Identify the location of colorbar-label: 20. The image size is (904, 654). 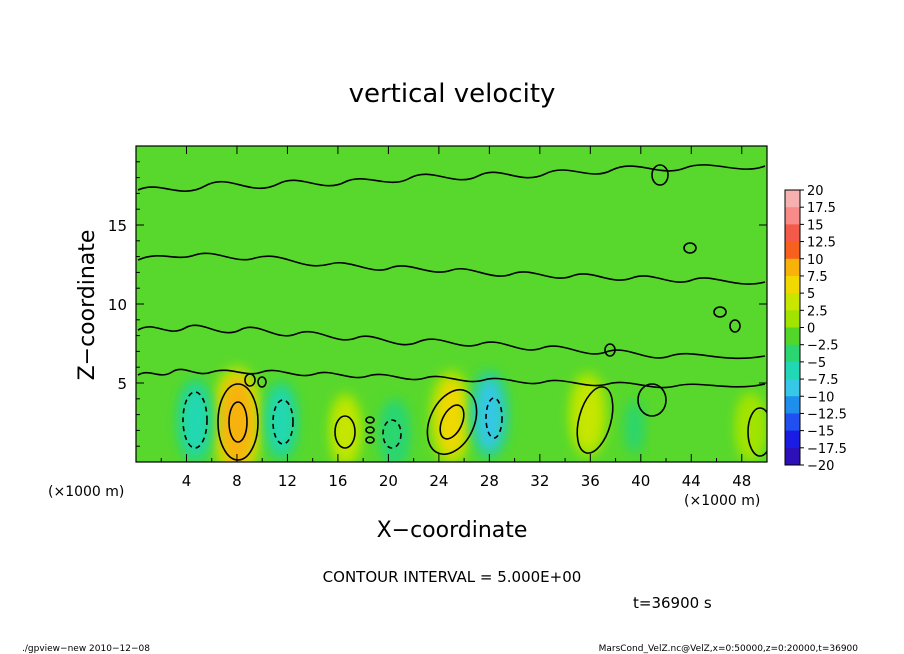
(815, 191).